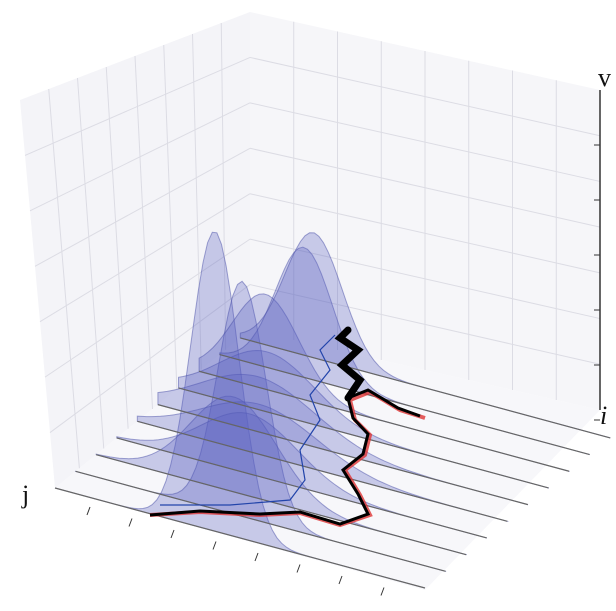  Describe the element at coordinates (235, 551) in the screenshot. I see `front-ticks` at that location.